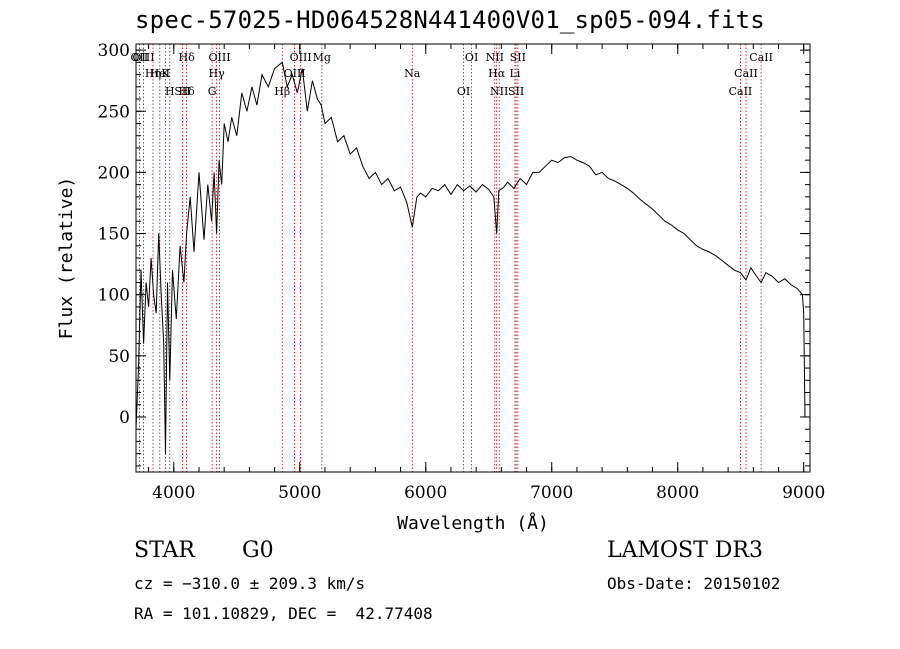 The height and width of the screenshot is (649, 900). I want to click on redshift-cz: cz = −310.0 ± 209.3 km/s, so click(250, 583).